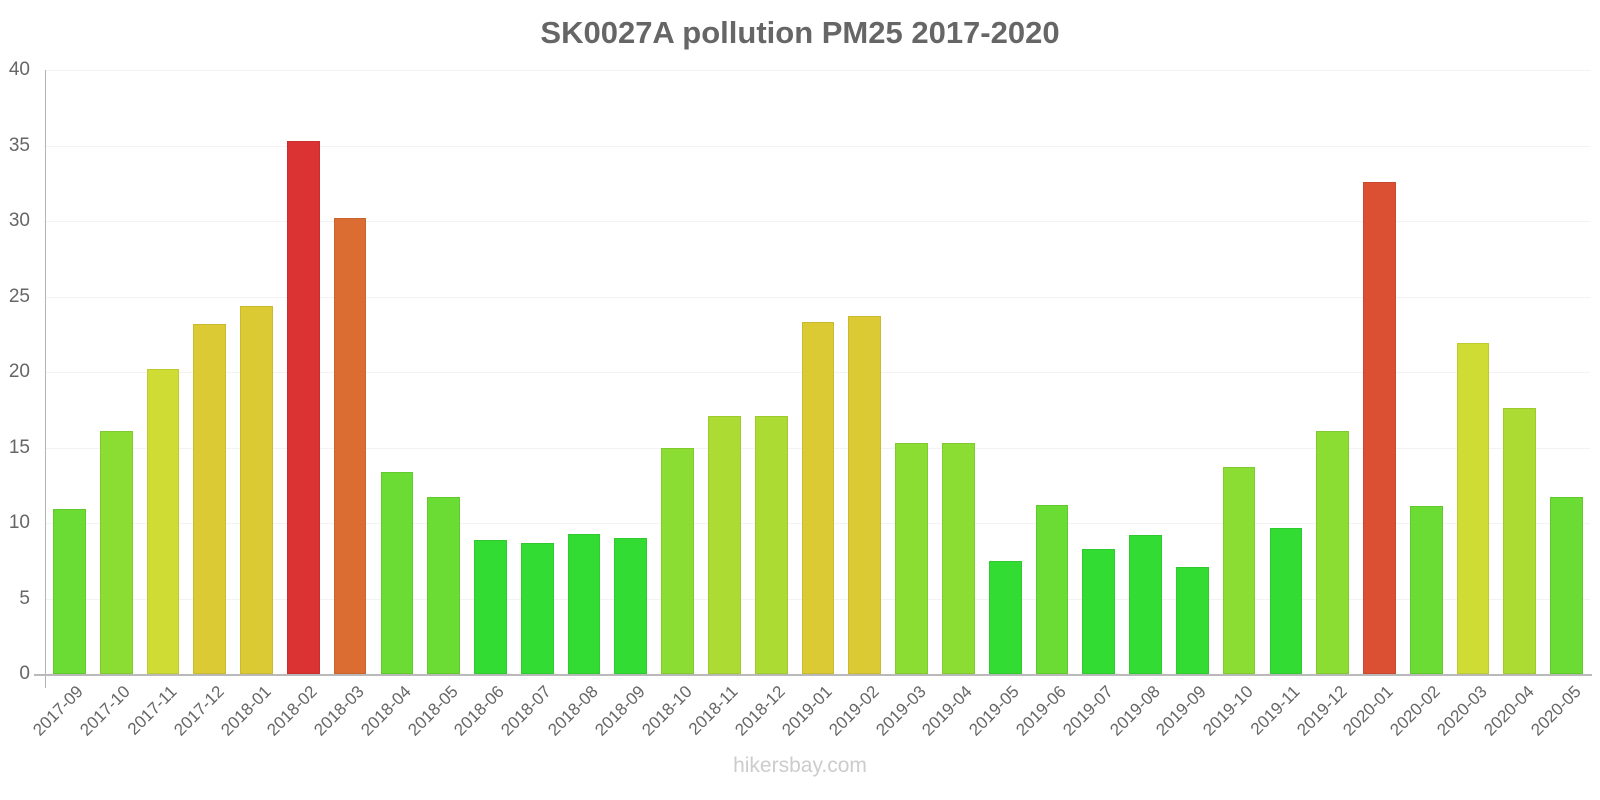 The width and height of the screenshot is (1600, 800). Describe the element at coordinates (526, 711) in the screenshot. I see `x-tick-label: 2018-07` at that location.